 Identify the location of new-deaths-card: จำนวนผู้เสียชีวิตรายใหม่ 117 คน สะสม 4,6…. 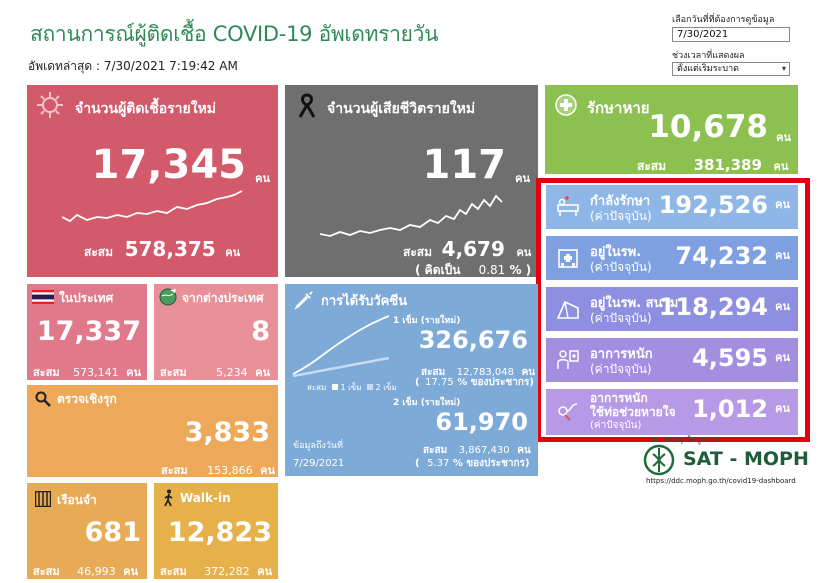
(411, 181).